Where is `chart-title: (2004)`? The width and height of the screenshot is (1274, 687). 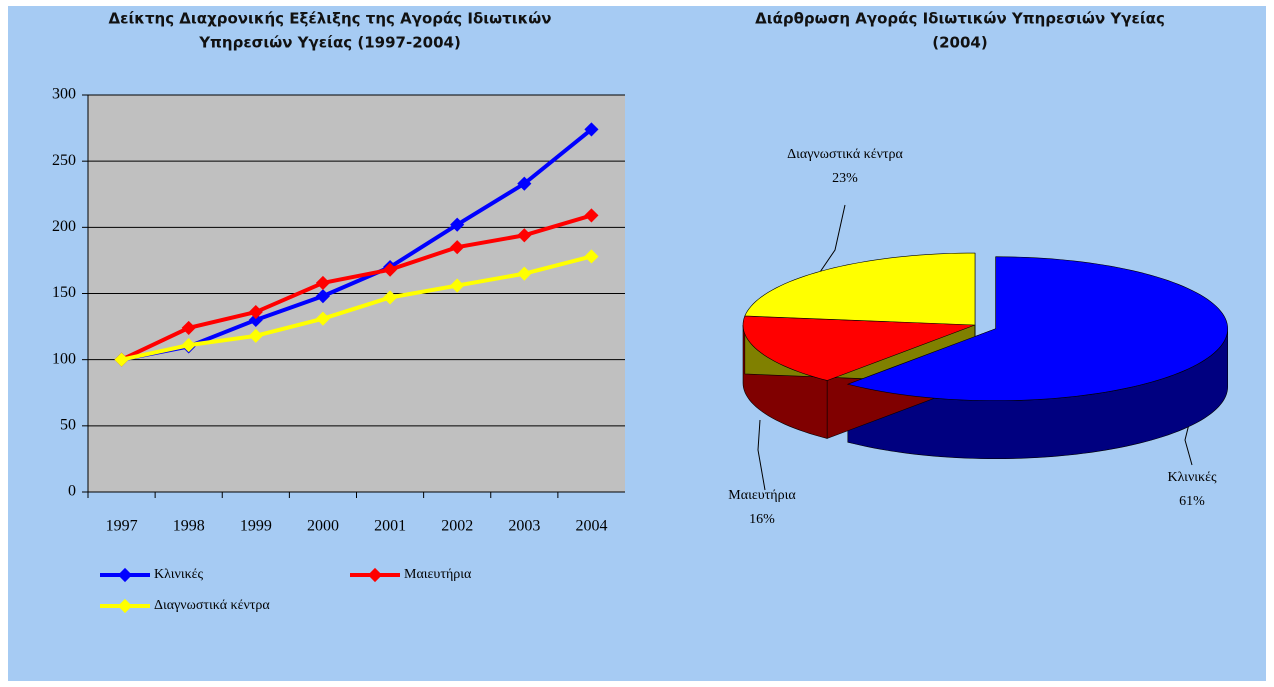
chart-title: (2004) is located at coordinates (959, 43).